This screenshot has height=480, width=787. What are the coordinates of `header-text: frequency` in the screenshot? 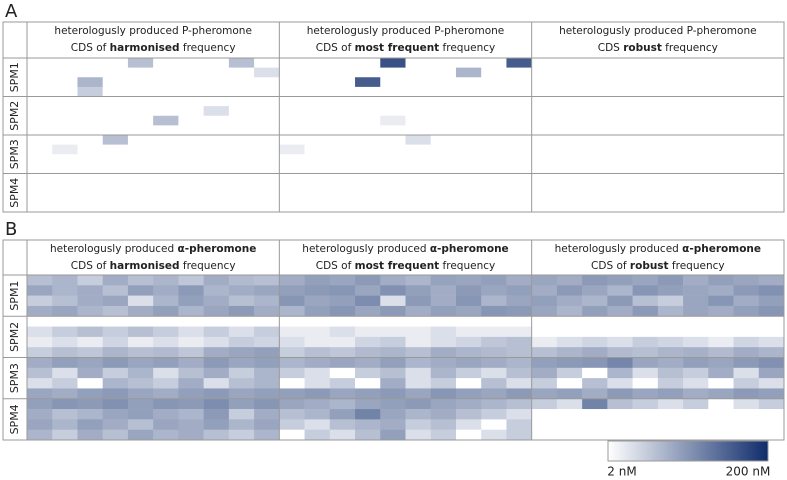 It's located at (207, 266).